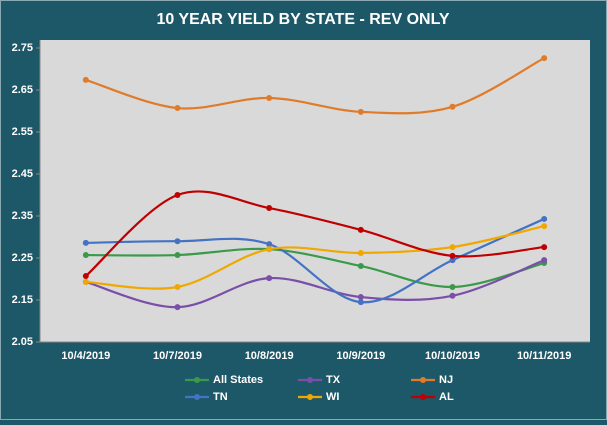  I want to click on y-tick-label: 2.75, so click(22, 48).